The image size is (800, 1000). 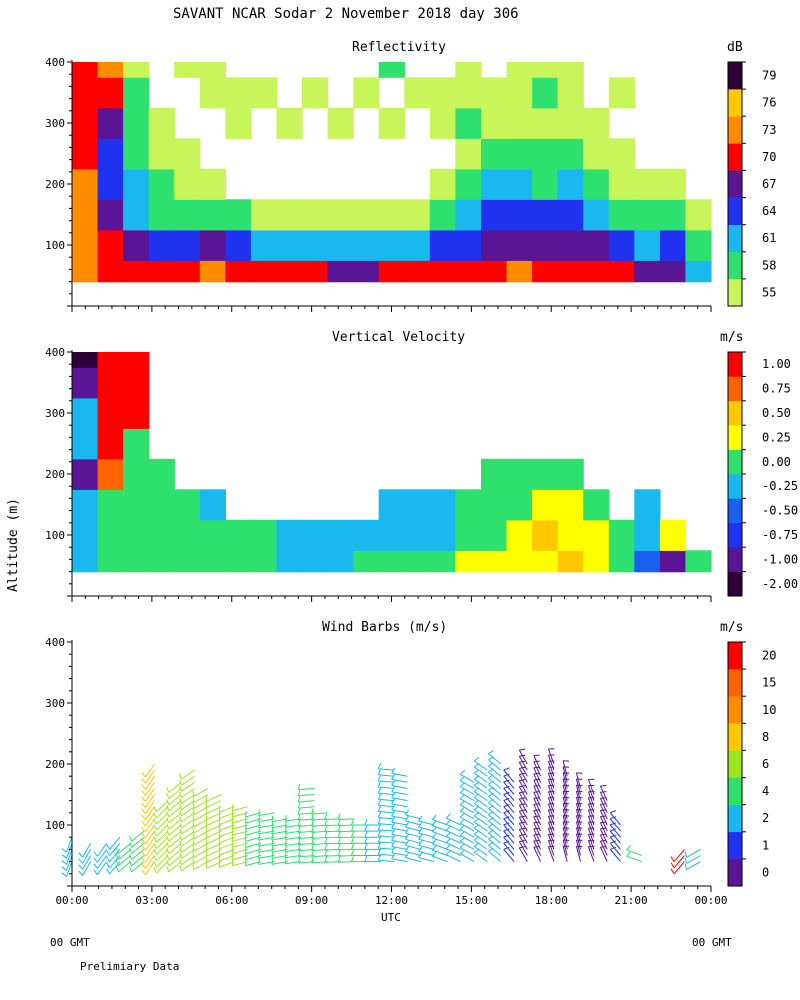 I want to click on y-tick-label: 400, so click(x=55, y=62).